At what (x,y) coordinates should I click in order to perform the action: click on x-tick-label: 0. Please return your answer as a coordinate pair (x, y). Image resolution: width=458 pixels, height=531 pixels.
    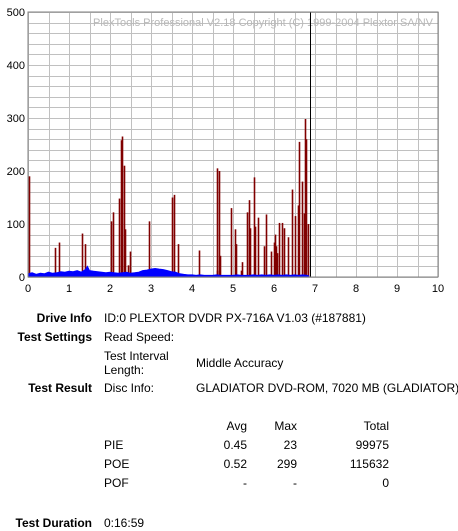
    Looking at the image, I should click on (28, 289).